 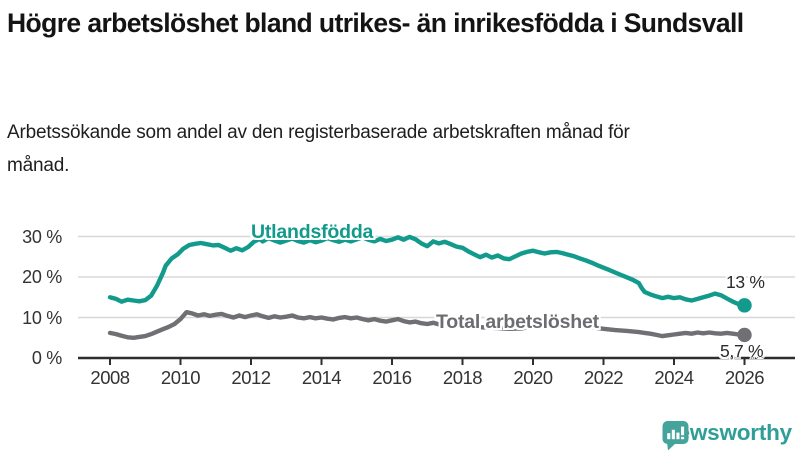 What do you see at coordinates (533, 377) in the screenshot?
I see `x-tick-label: 2020` at bounding box center [533, 377].